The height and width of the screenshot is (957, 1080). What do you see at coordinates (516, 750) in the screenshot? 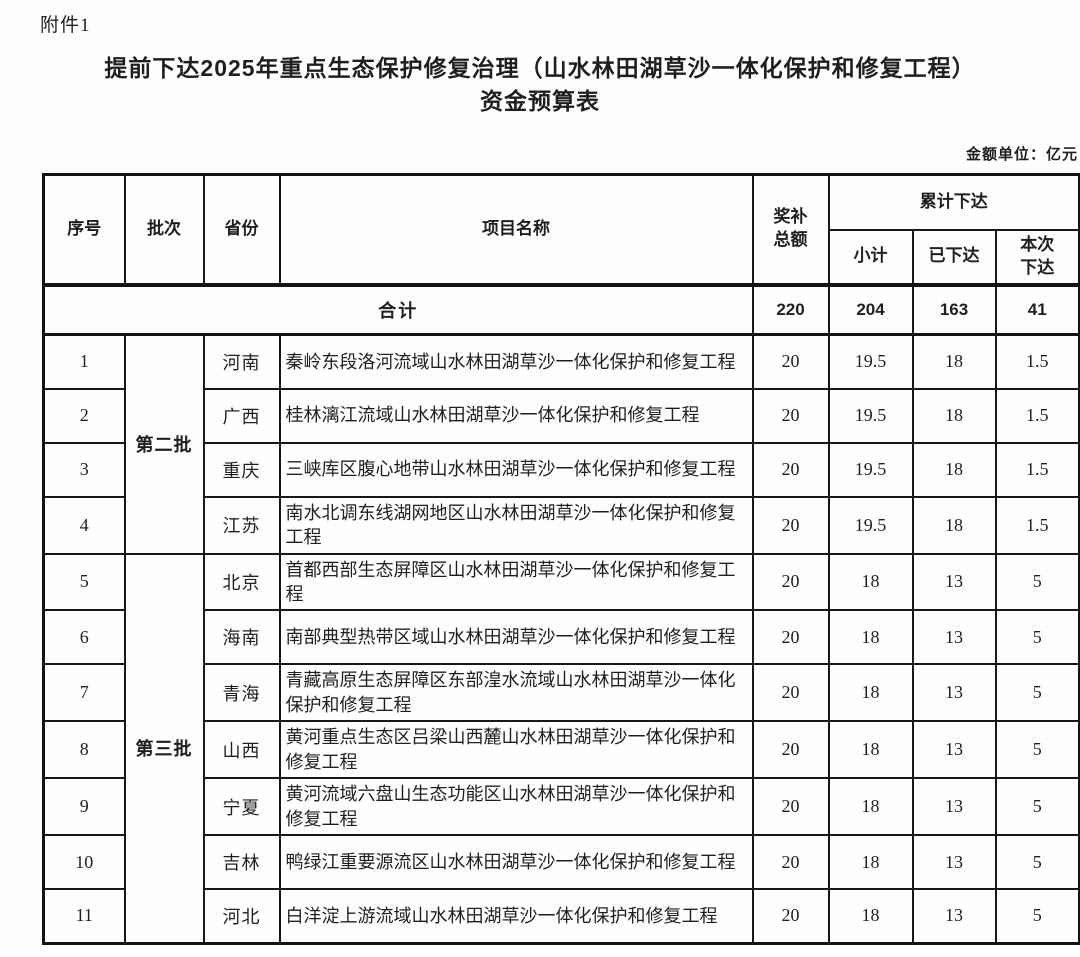
I see `project-cell: 黄河重点生态区吕梁山西麓山水林田湖草沙一体化保护和修复工程` at bounding box center [516, 750].